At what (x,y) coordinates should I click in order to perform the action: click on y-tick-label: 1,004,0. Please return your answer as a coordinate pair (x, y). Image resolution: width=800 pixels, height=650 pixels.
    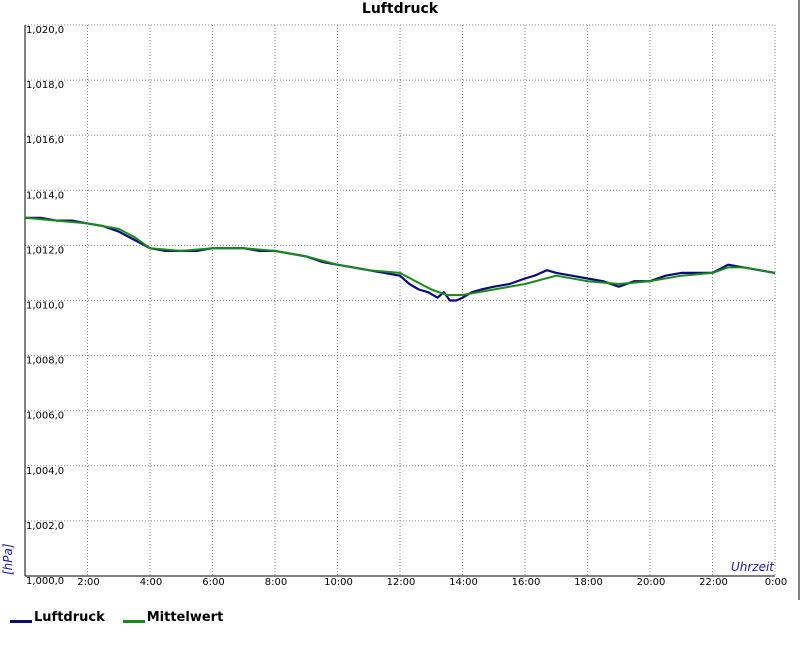
    Looking at the image, I should click on (45, 471).